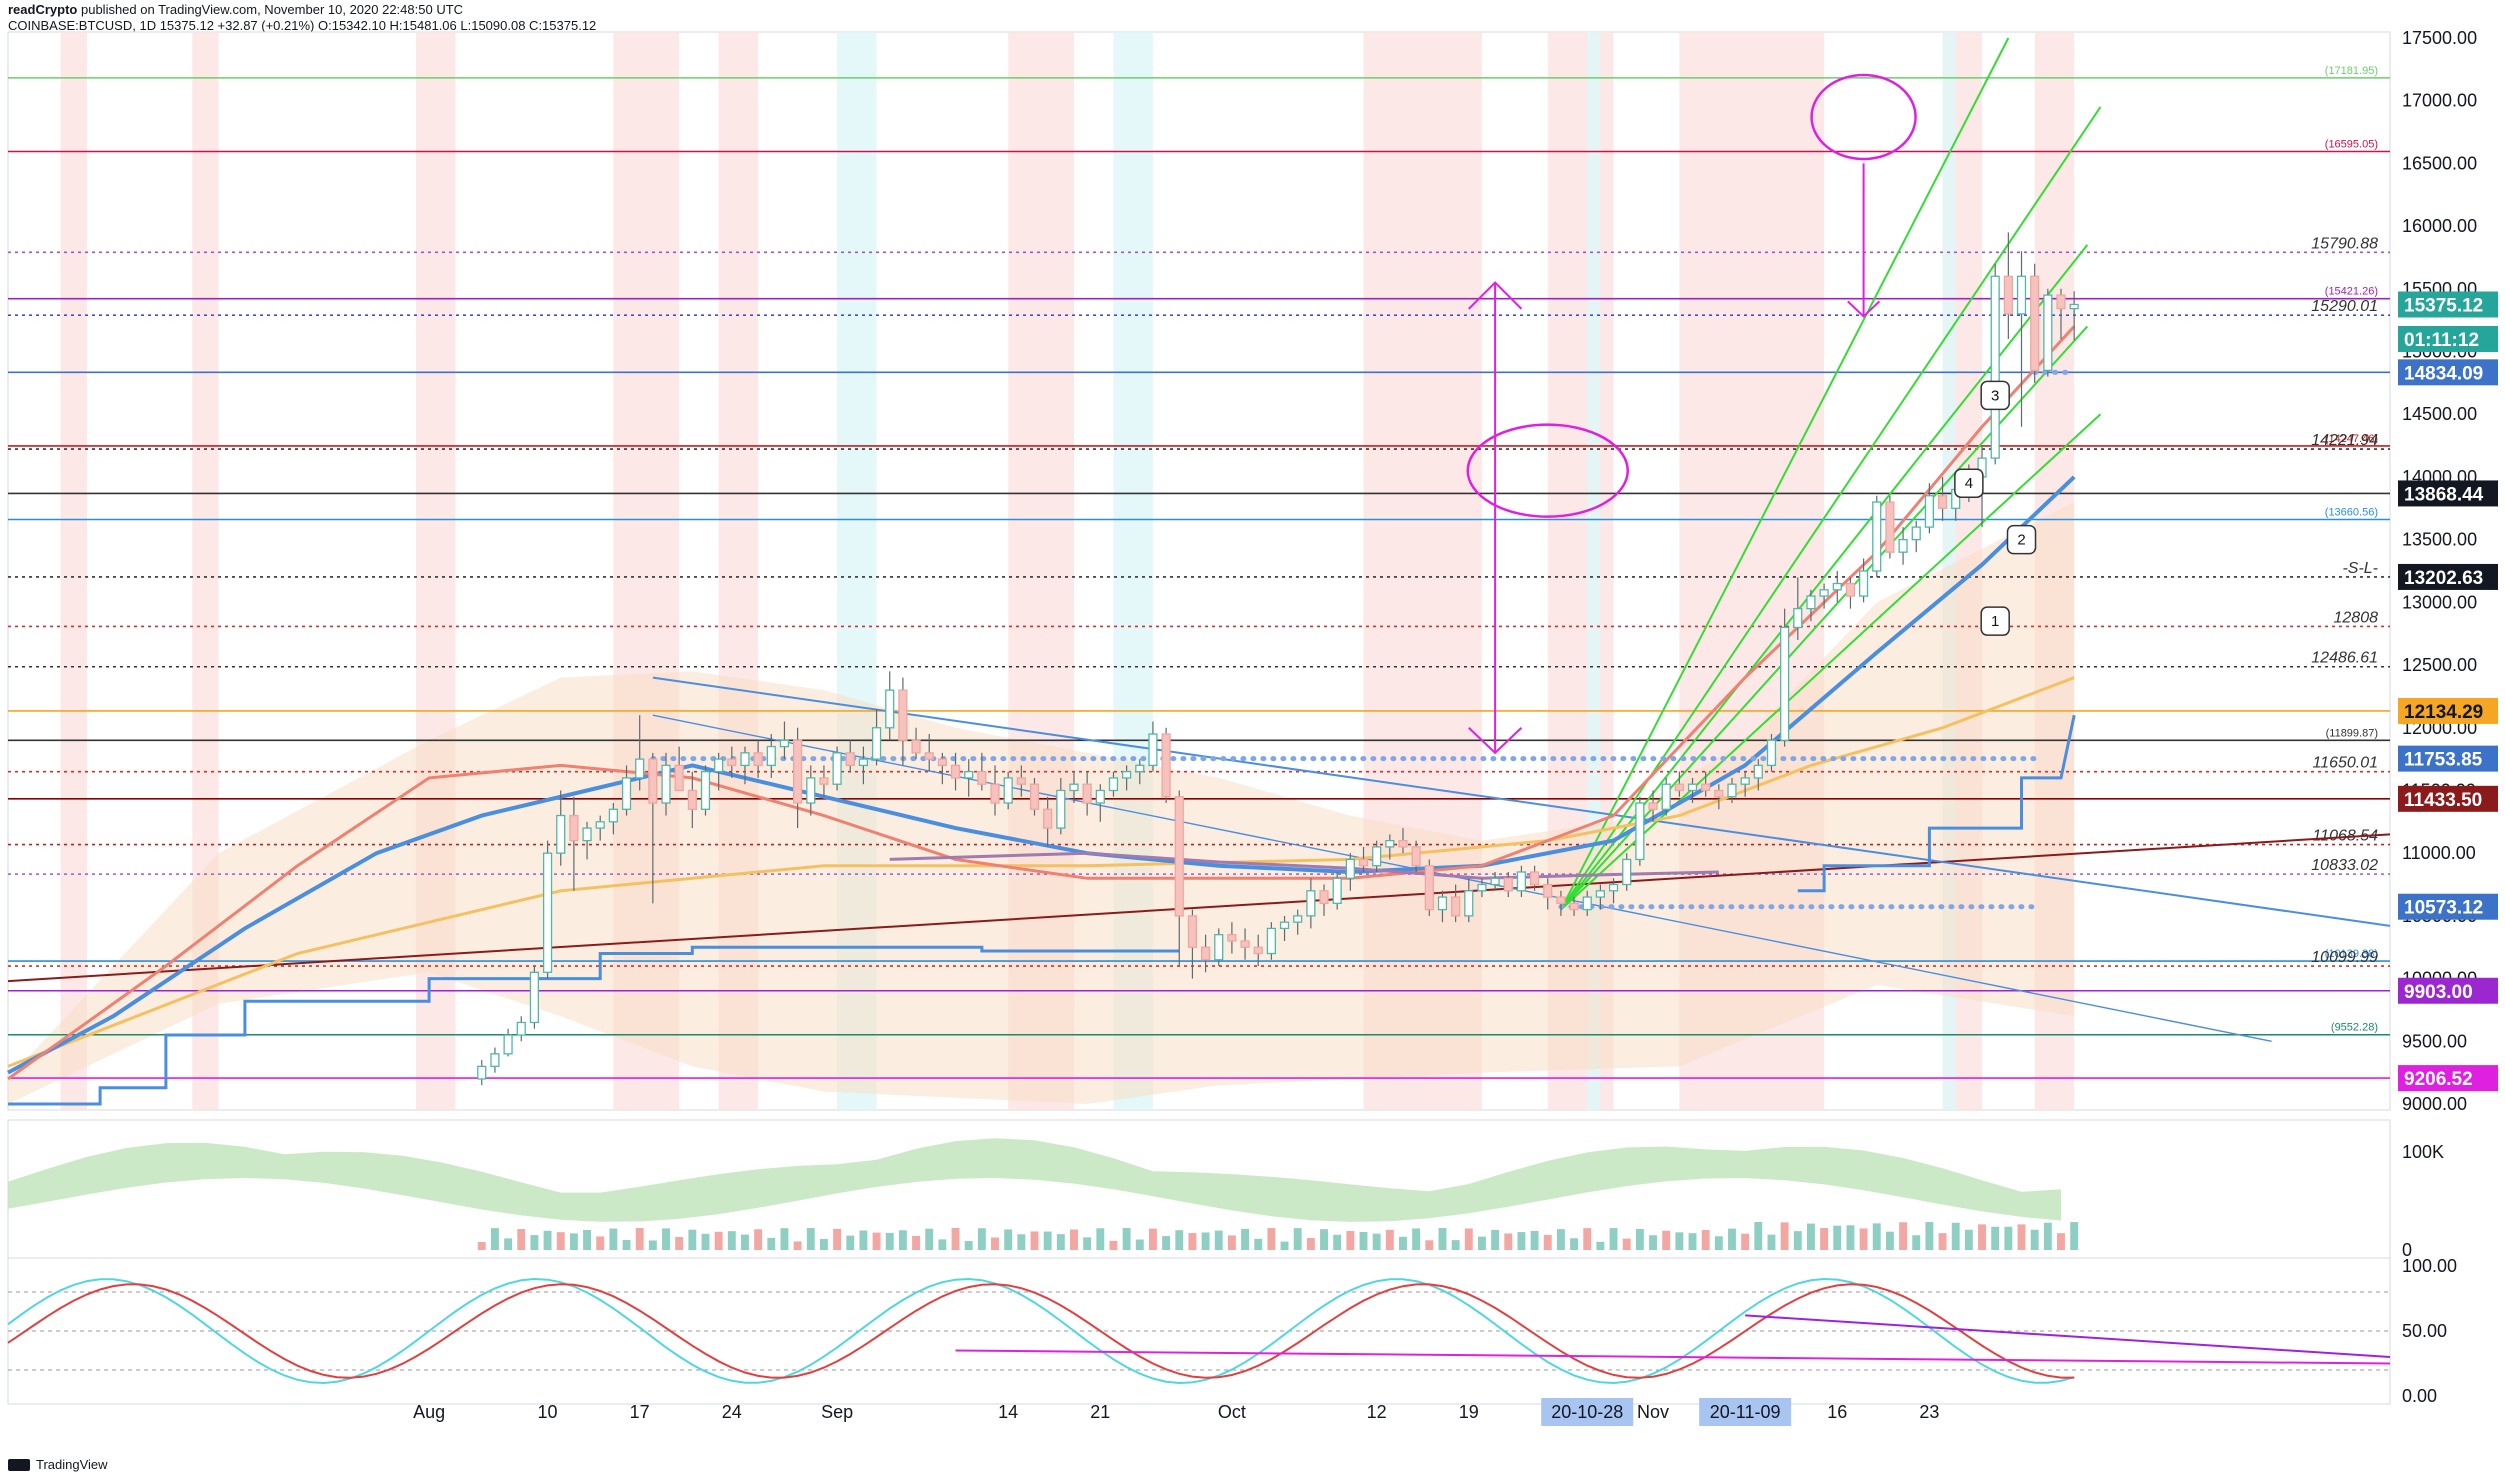  What do you see at coordinates (2439, 226) in the screenshot?
I see `y-tick-3: 16000.00` at bounding box center [2439, 226].